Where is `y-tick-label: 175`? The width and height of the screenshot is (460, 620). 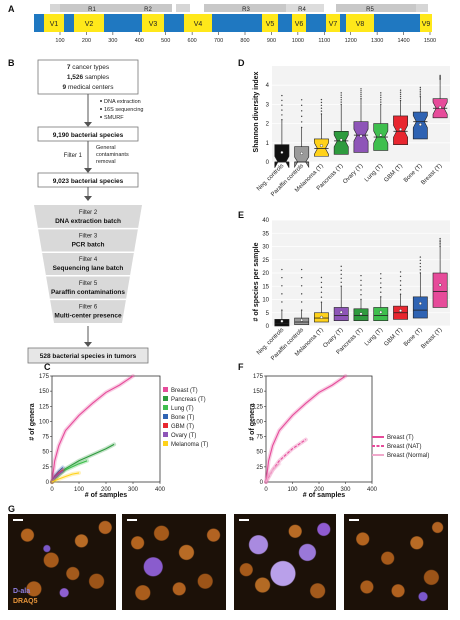
y-tick-label: 175 is located at coordinates (258, 377).